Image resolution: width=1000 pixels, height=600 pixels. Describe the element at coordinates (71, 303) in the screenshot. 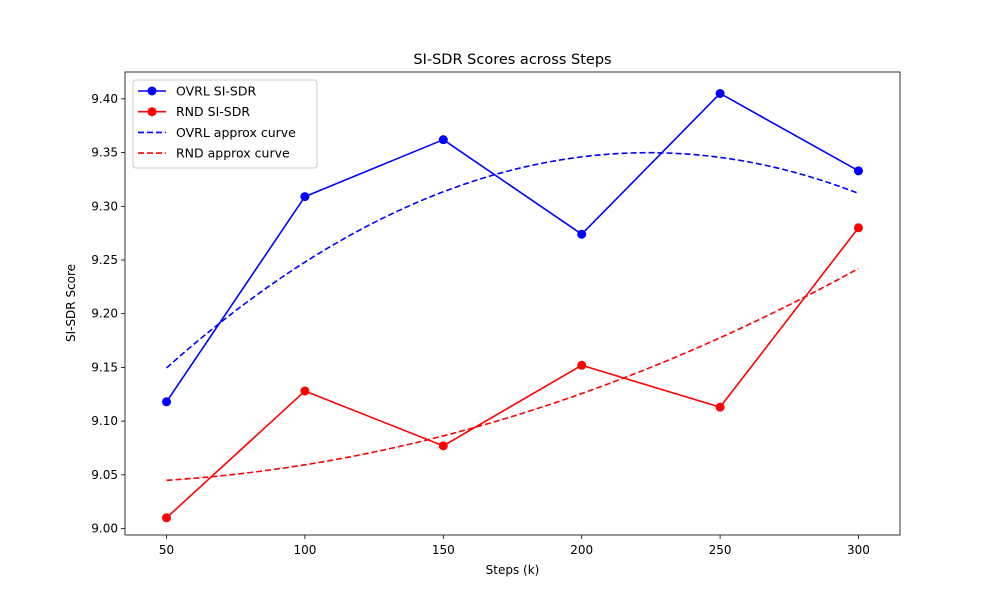

I see `y-axis-label: SI-SDR Score` at that location.